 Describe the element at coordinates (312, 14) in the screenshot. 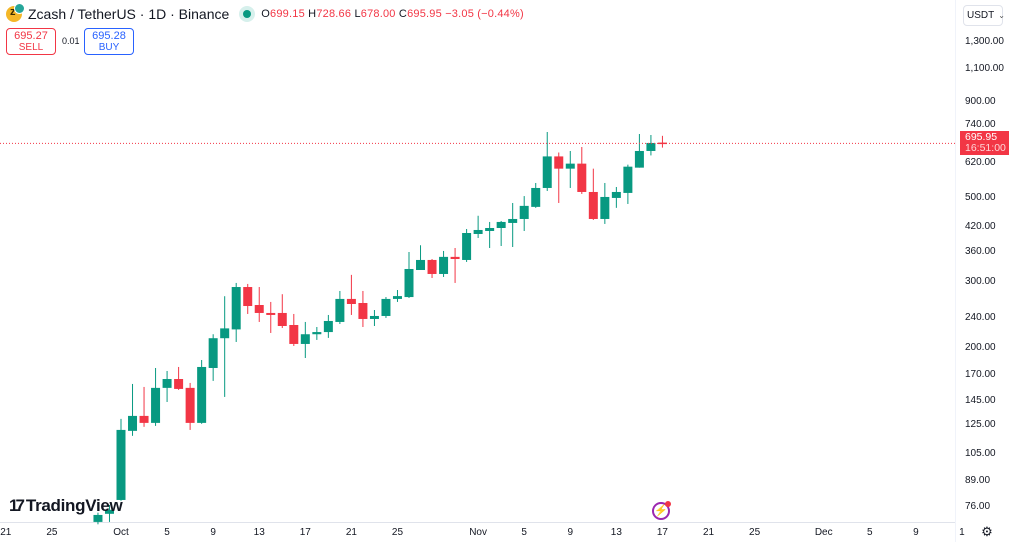

I see `high-label: H` at that location.